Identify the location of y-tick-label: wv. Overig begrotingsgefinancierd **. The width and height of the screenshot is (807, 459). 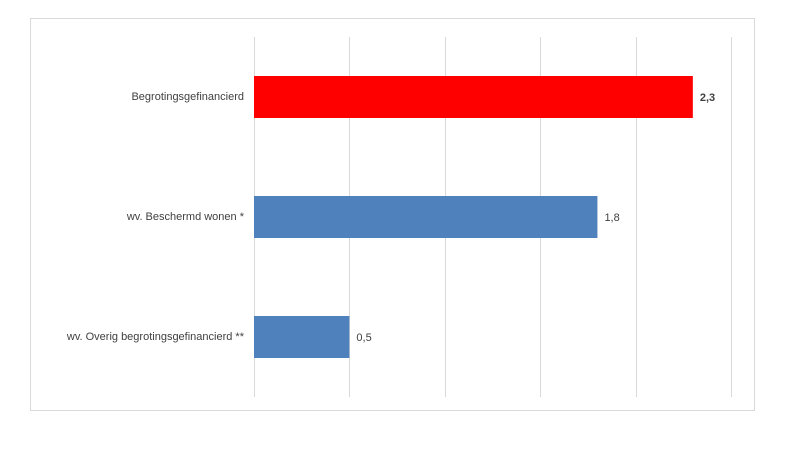
(155, 337).